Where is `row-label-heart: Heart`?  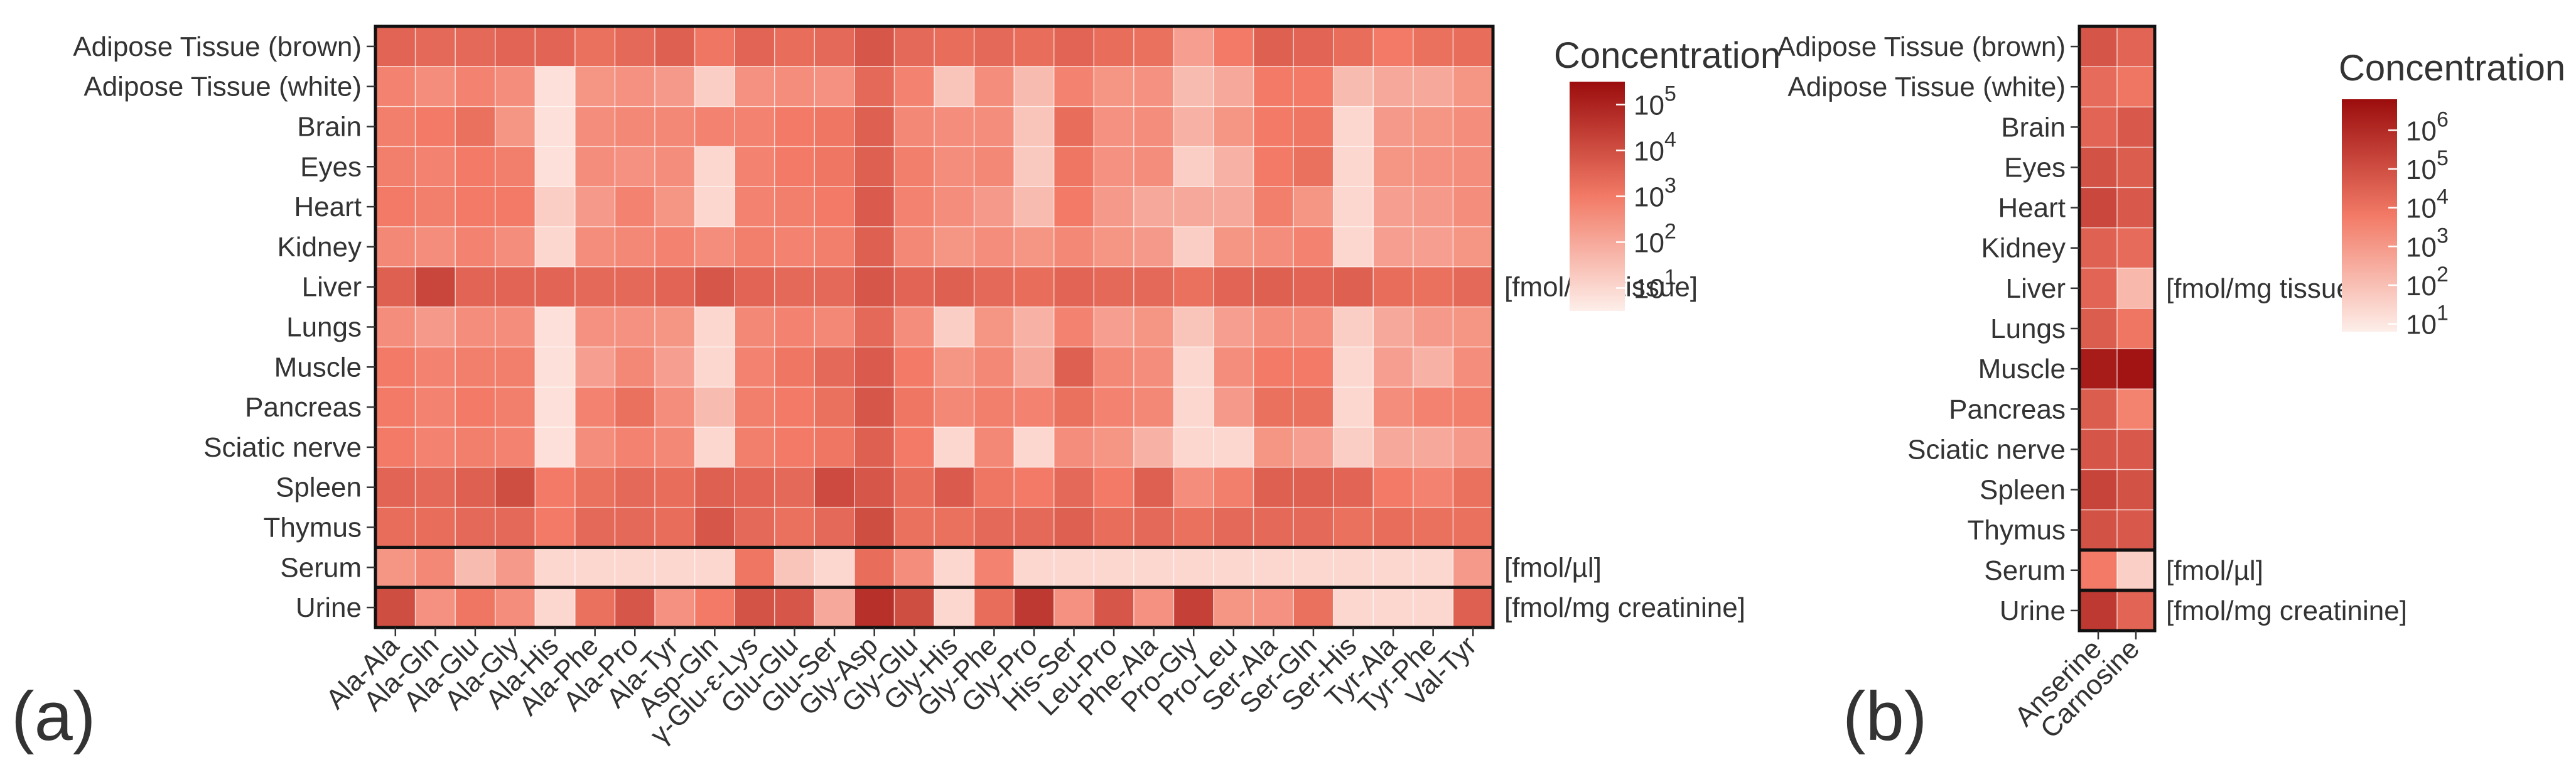
row-label-heart: Heart is located at coordinates (2032, 209).